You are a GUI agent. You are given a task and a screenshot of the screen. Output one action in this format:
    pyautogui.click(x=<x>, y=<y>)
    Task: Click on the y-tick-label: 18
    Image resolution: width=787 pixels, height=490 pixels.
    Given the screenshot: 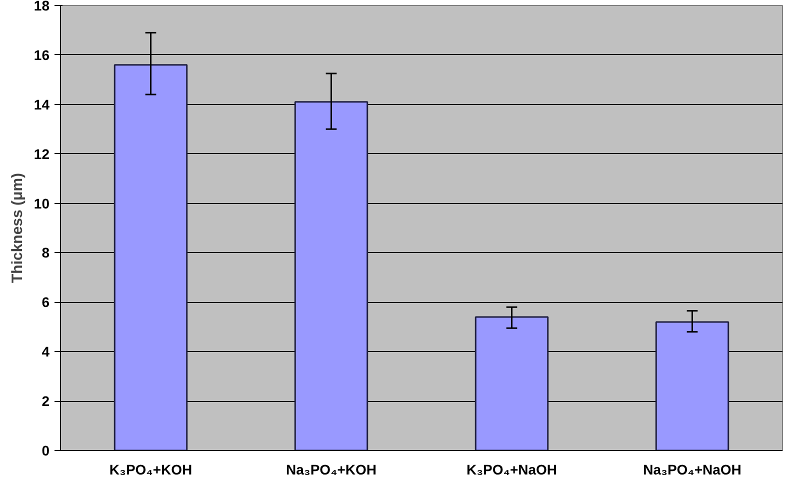 What is the action you would take?
    pyautogui.click(x=42, y=7)
    